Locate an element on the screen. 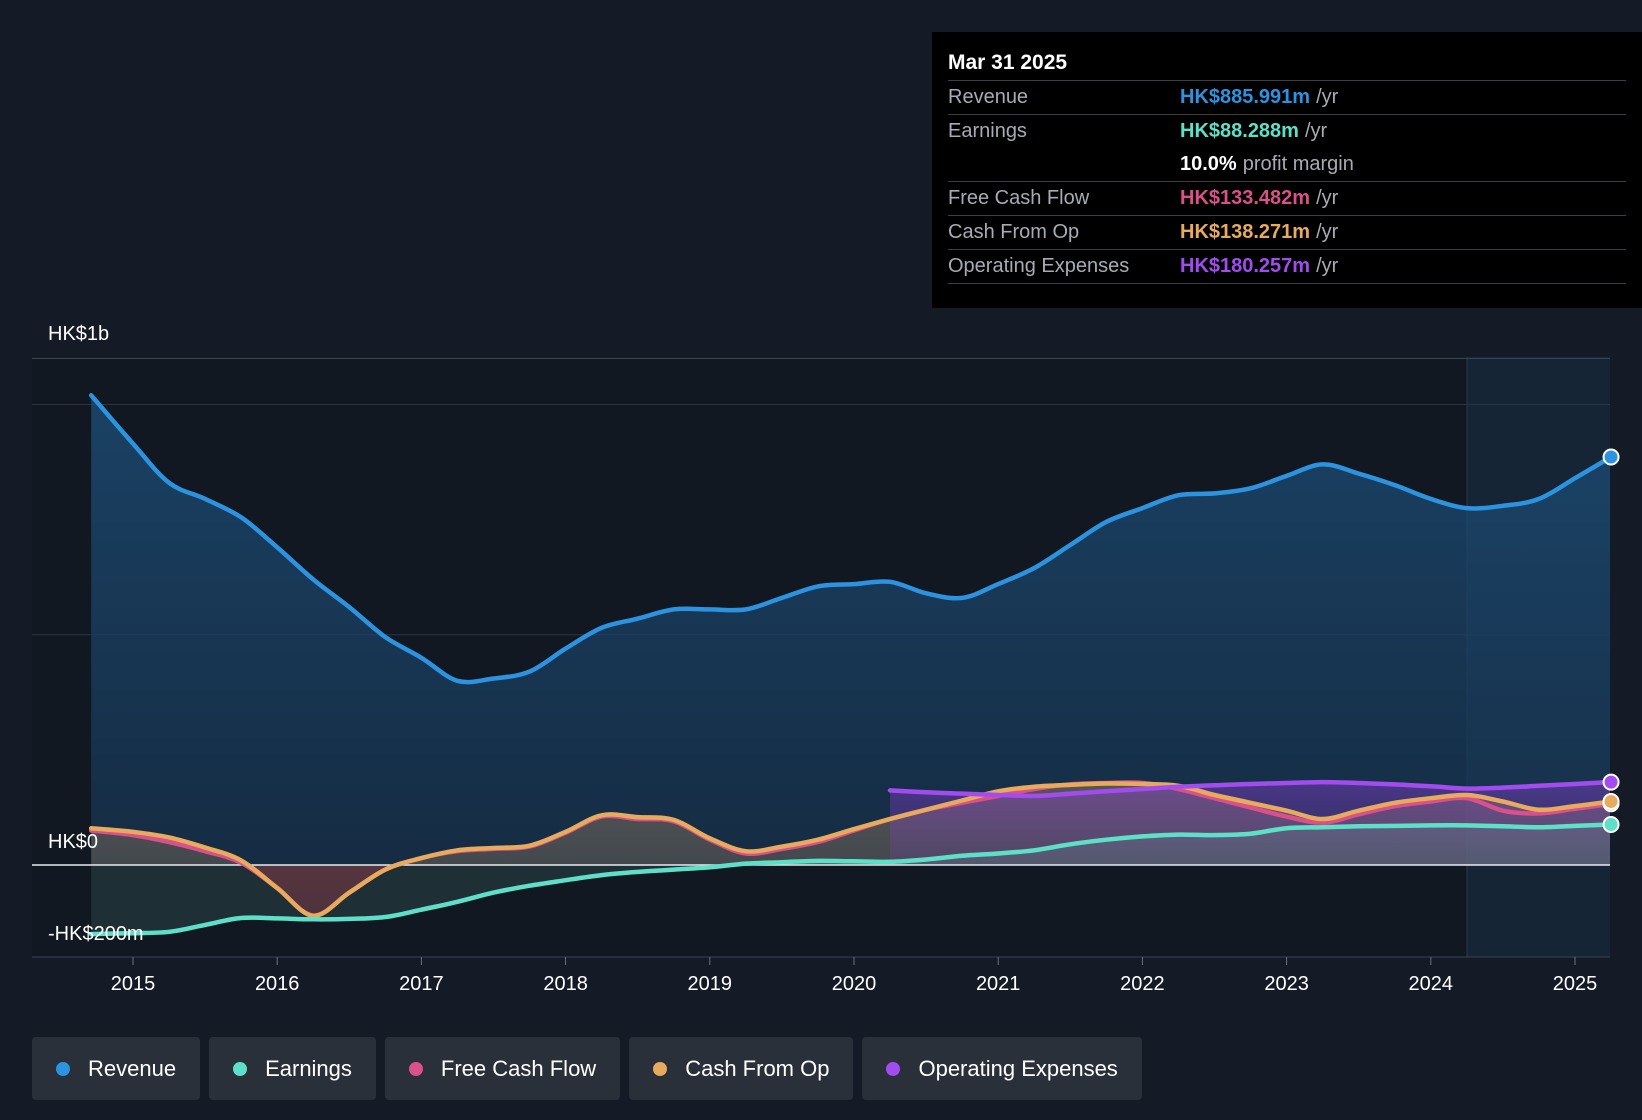 This screenshot has height=1120, width=1642. legend-label: Earnings is located at coordinates (308, 1068).